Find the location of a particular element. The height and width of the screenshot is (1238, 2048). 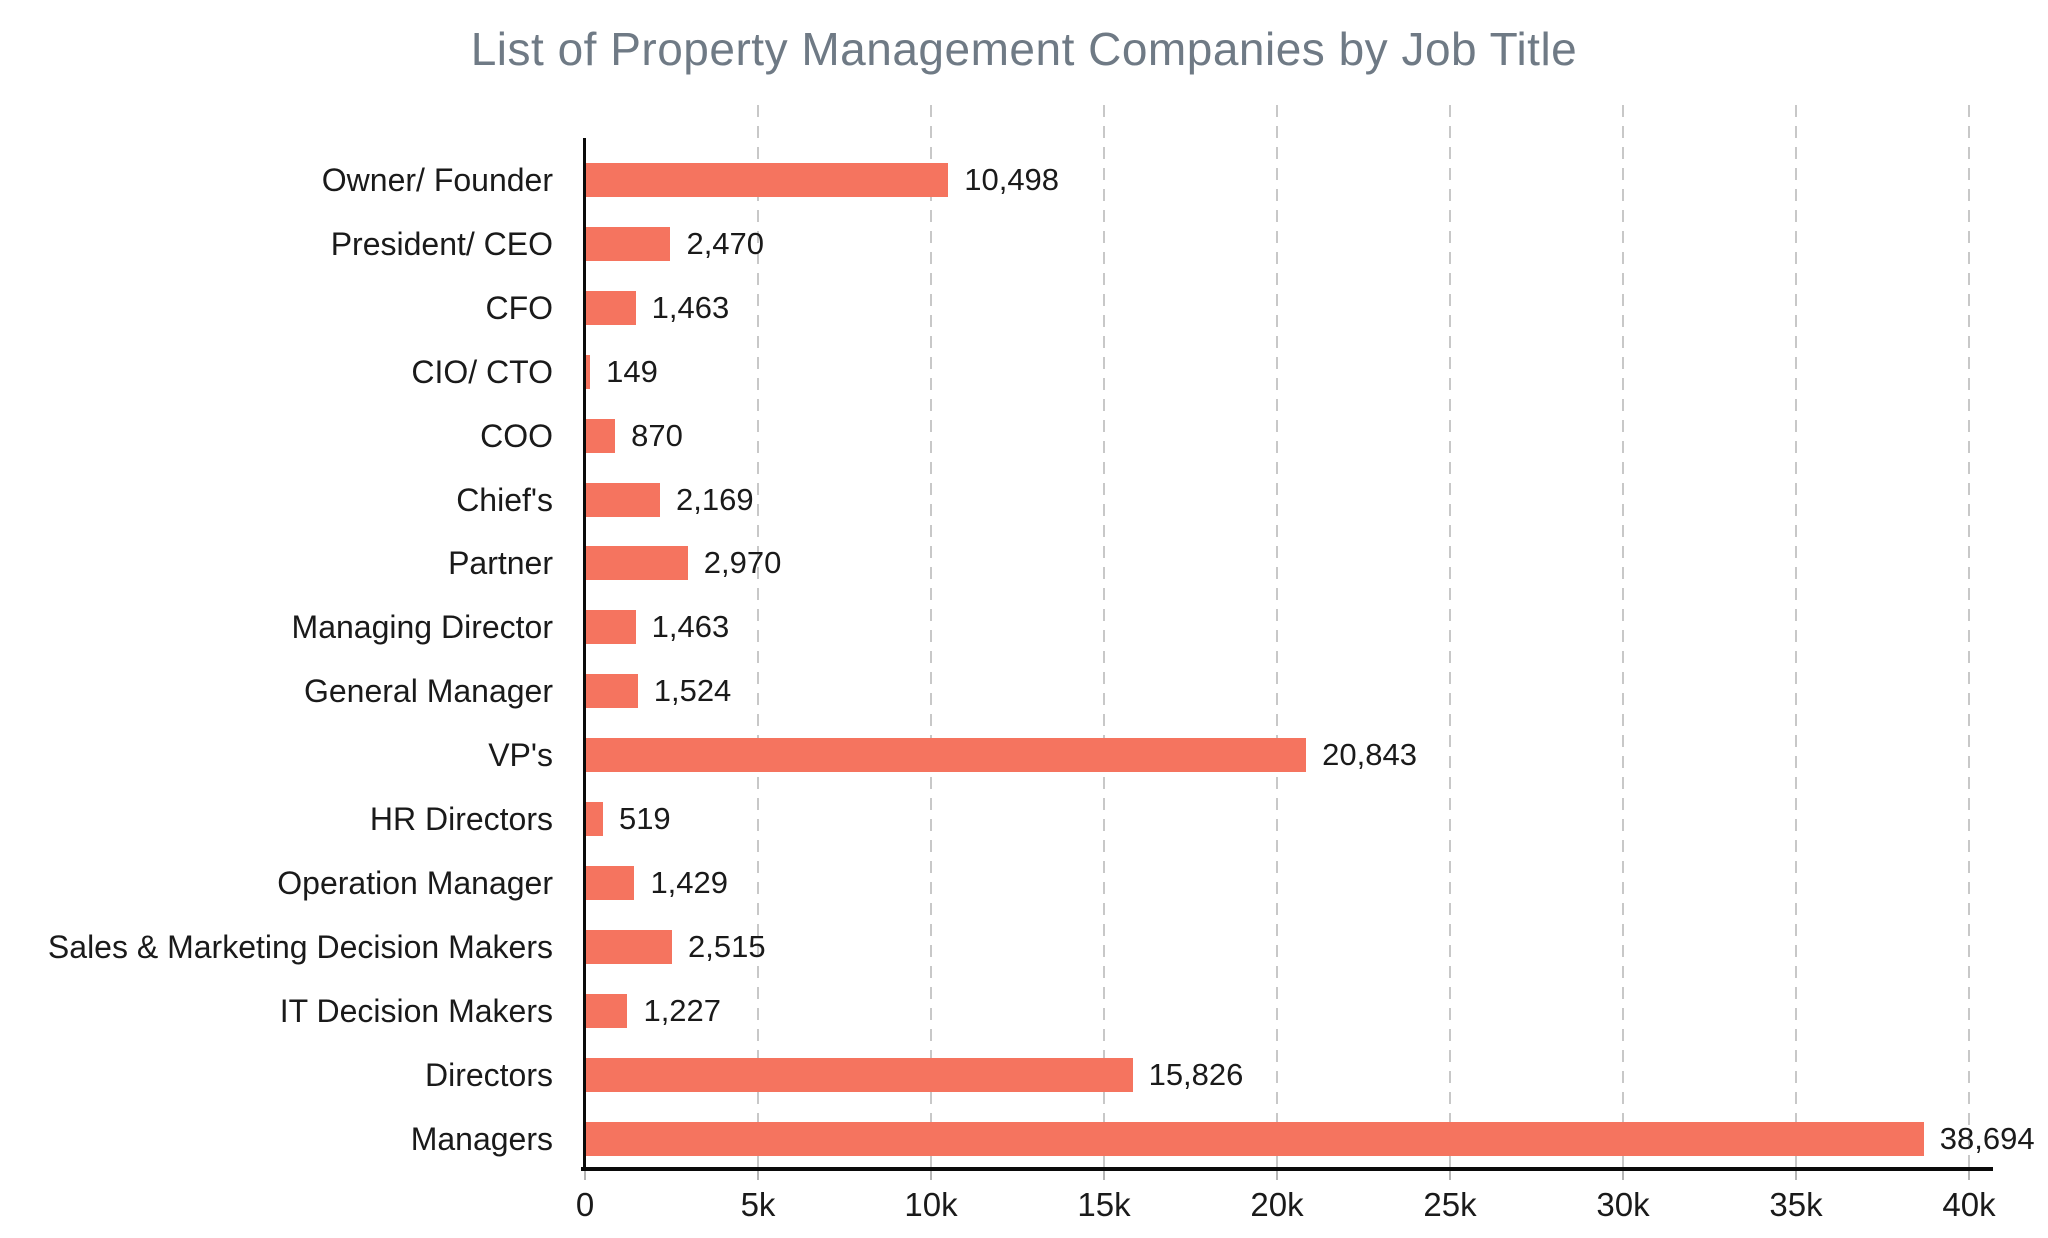

x-tick-label: 15k is located at coordinates (1104, 1204).